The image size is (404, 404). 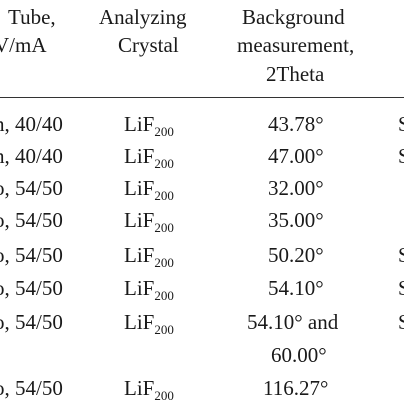 What do you see at coordinates (164, 295) in the screenshot?
I see `row-6-crystal-sub: 200` at bounding box center [164, 295].